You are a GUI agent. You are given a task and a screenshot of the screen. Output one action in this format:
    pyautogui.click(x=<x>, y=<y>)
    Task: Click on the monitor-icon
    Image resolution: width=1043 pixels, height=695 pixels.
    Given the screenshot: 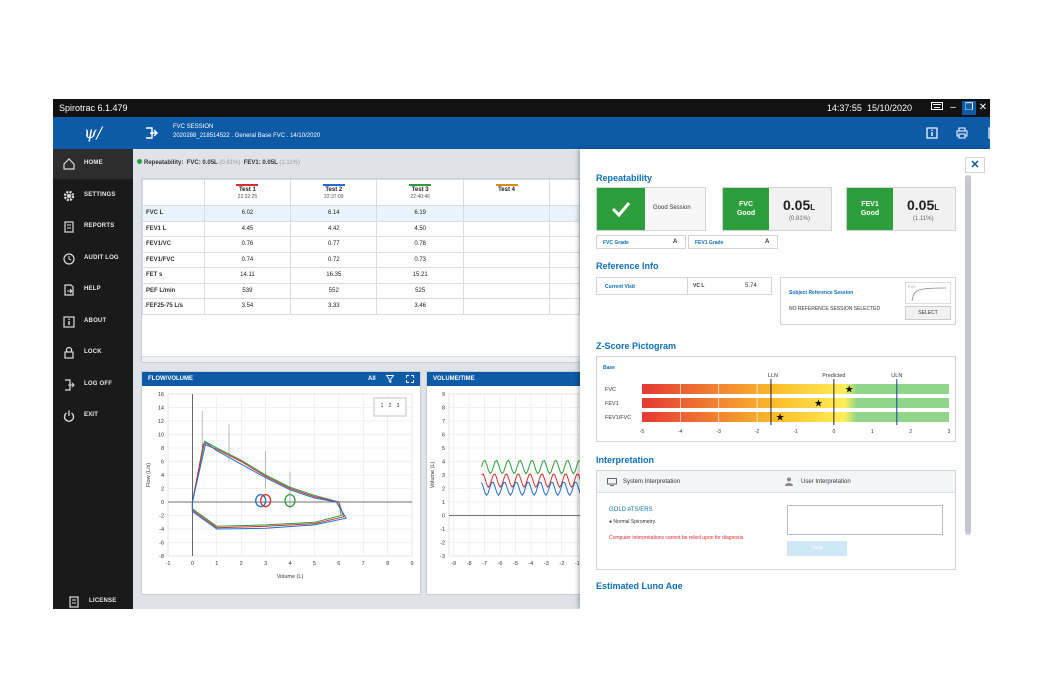 What is the action you would take?
    pyautogui.click(x=612, y=482)
    